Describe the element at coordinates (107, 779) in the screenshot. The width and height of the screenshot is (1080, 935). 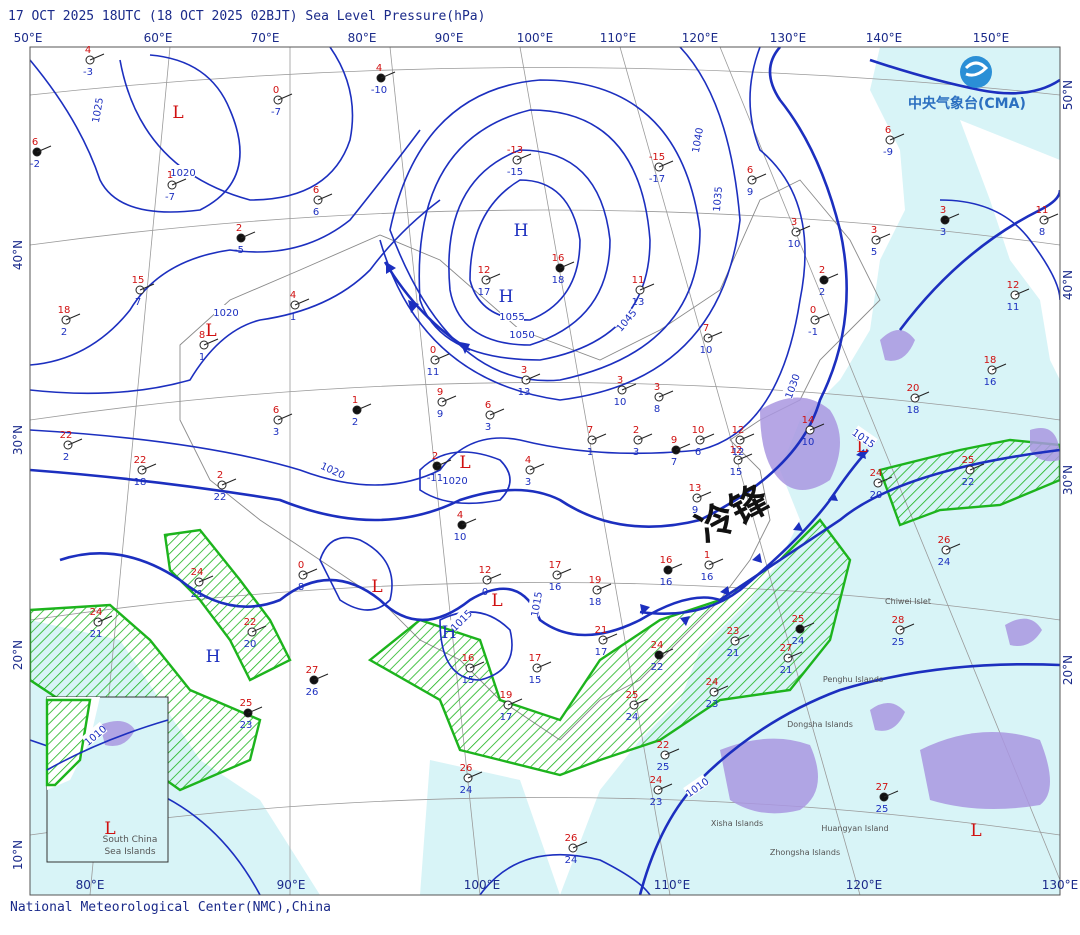
I see `inset-map` at that location.